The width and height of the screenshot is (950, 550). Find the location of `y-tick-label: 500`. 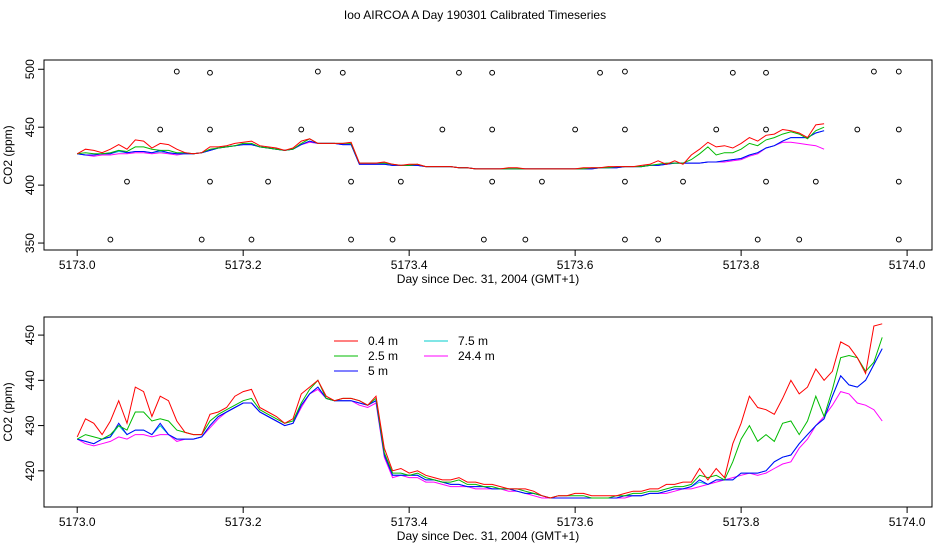

y-tick-label: 500 is located at coordinates (30, 69).